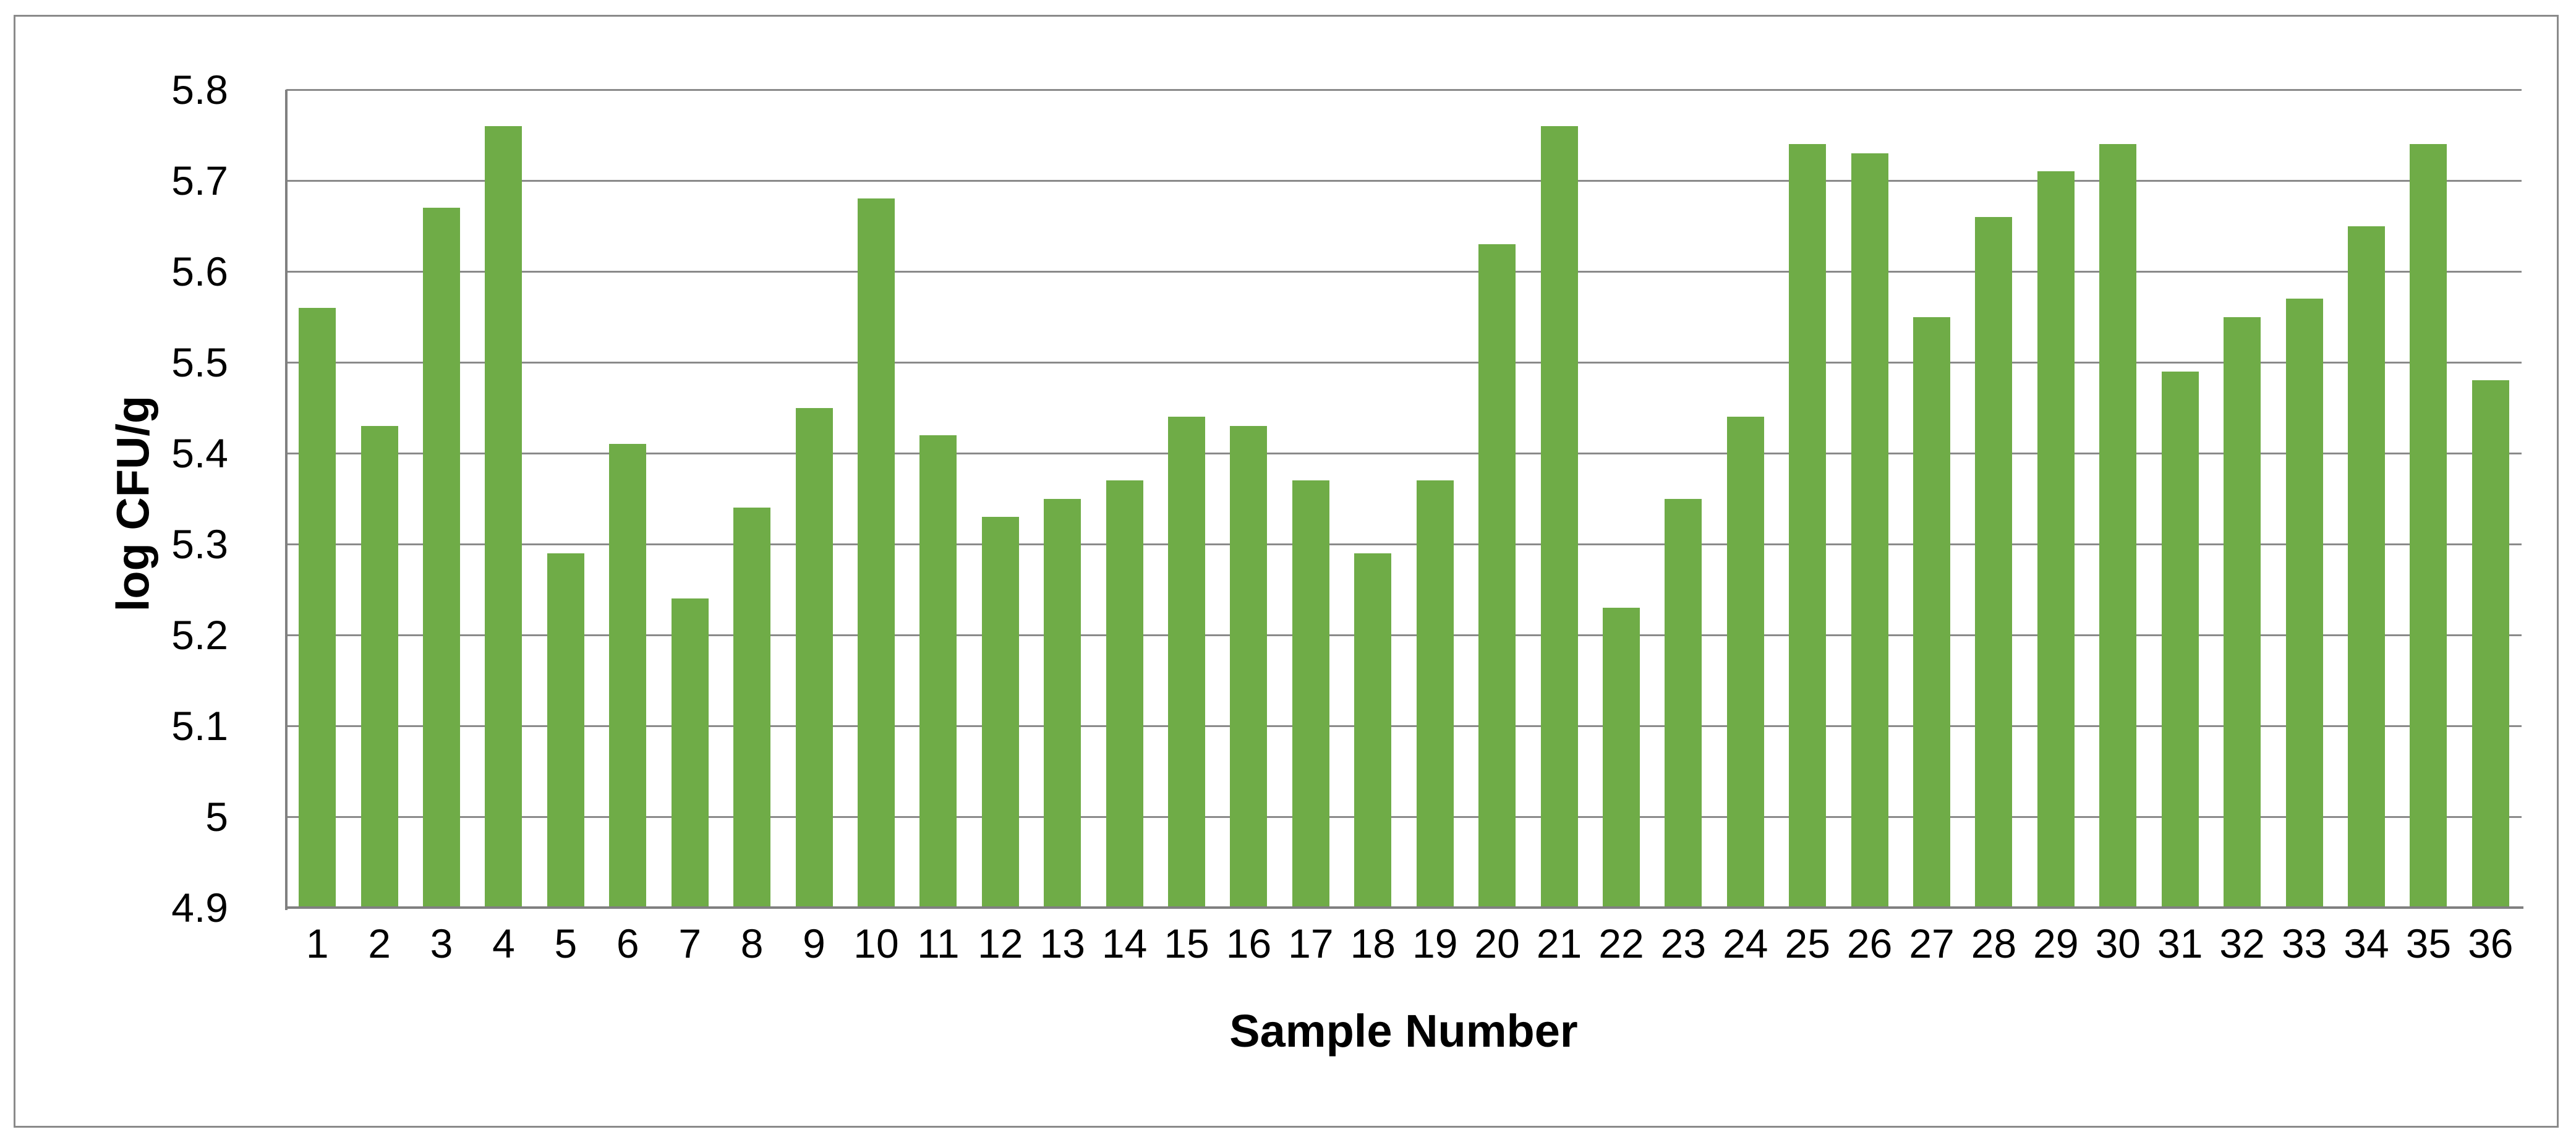 This screenshot has width=2576, height=1145. Describe the element at coordinates (2056, 943) in the screenshot. I see `x-tick-label-29: 29` at that location.